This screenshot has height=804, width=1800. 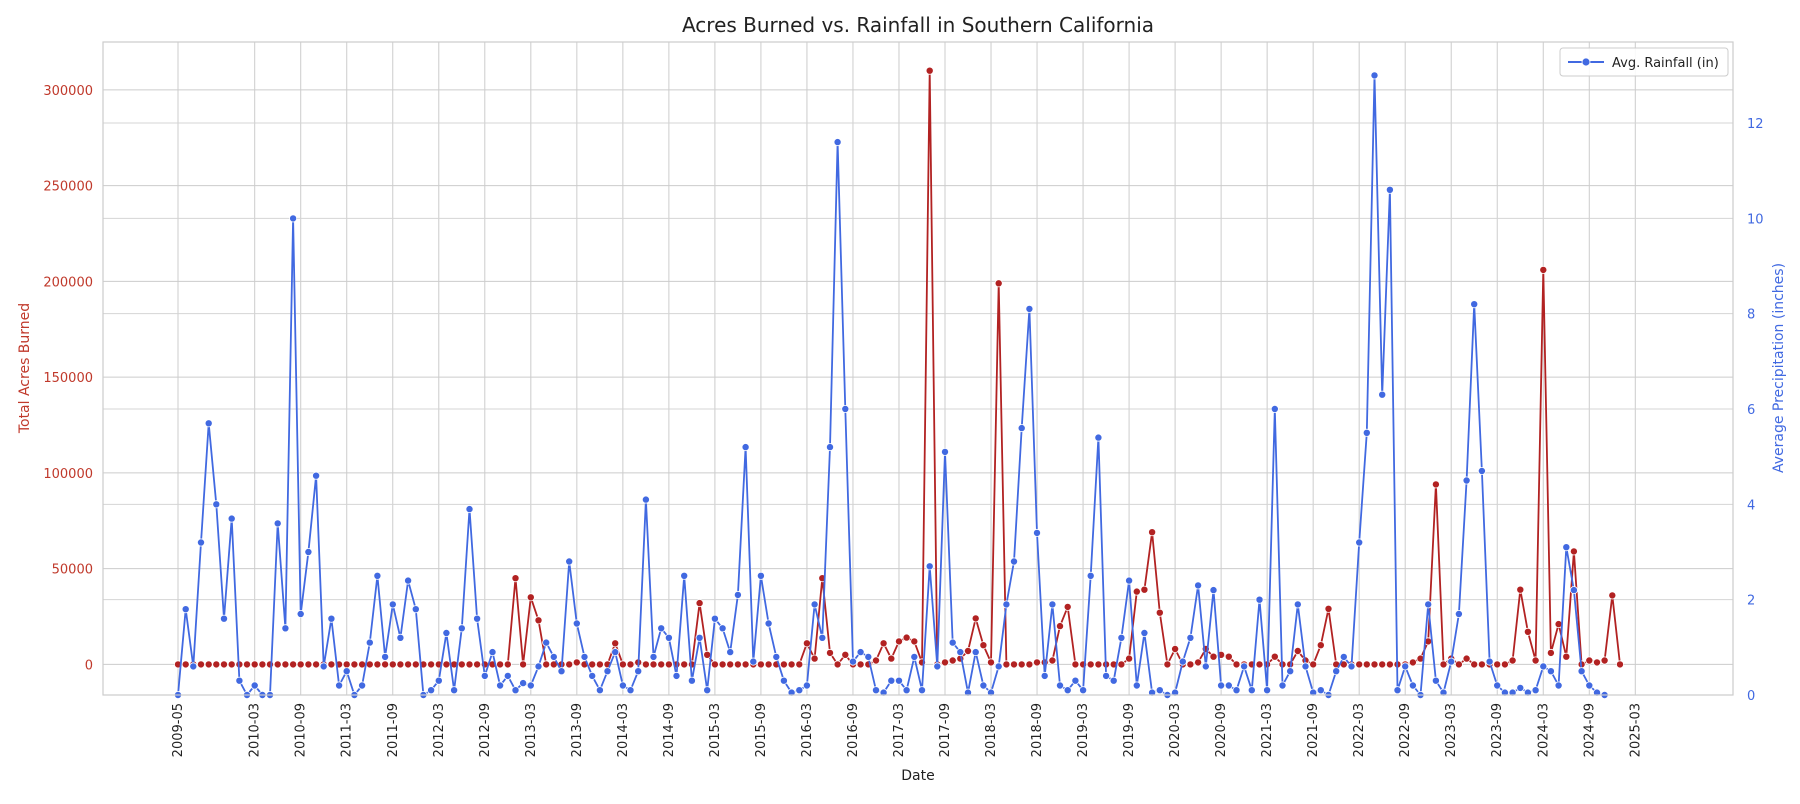 What do you see at coordinates (1751, 505) in the screenshot?
I see `y-right-tick-label: 4` at bounding box center [1751, 505].